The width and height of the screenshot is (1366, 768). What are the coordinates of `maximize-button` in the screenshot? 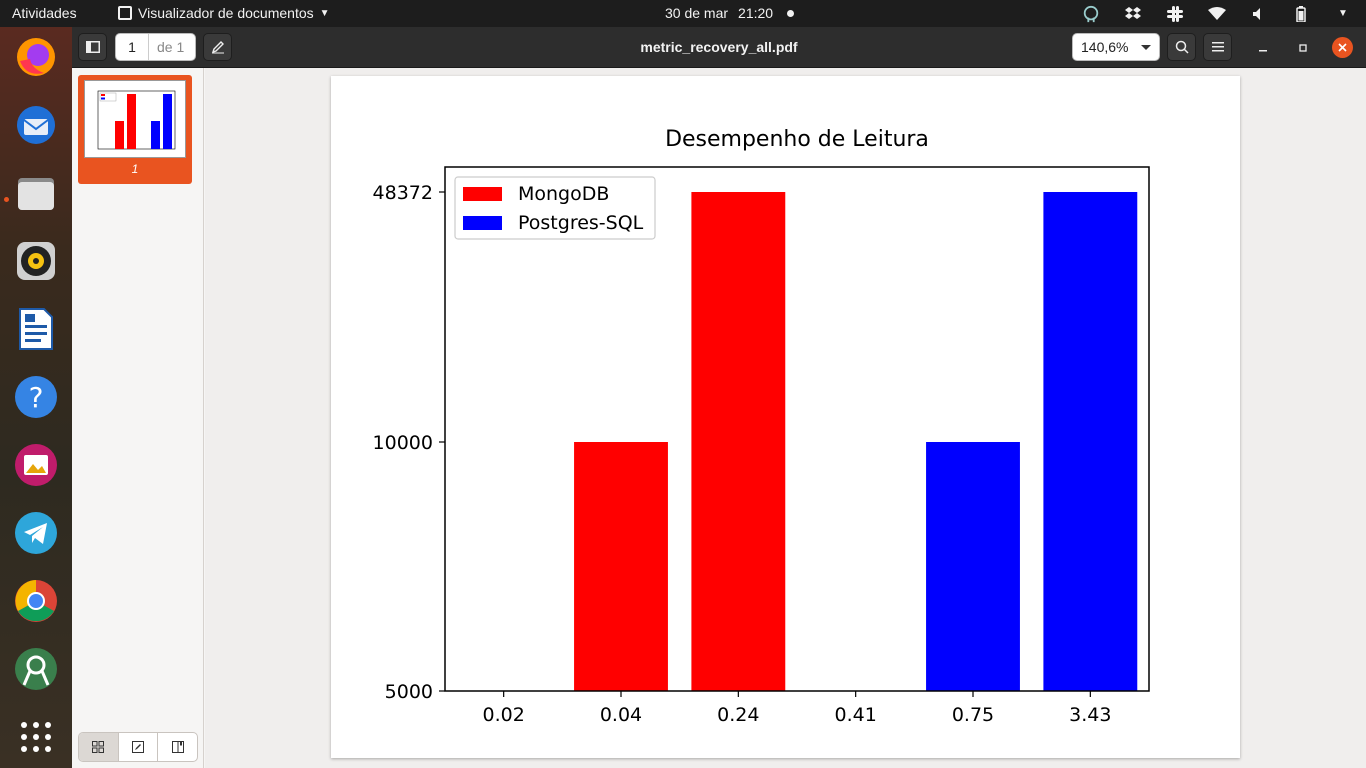 It's located at (1303, 48).